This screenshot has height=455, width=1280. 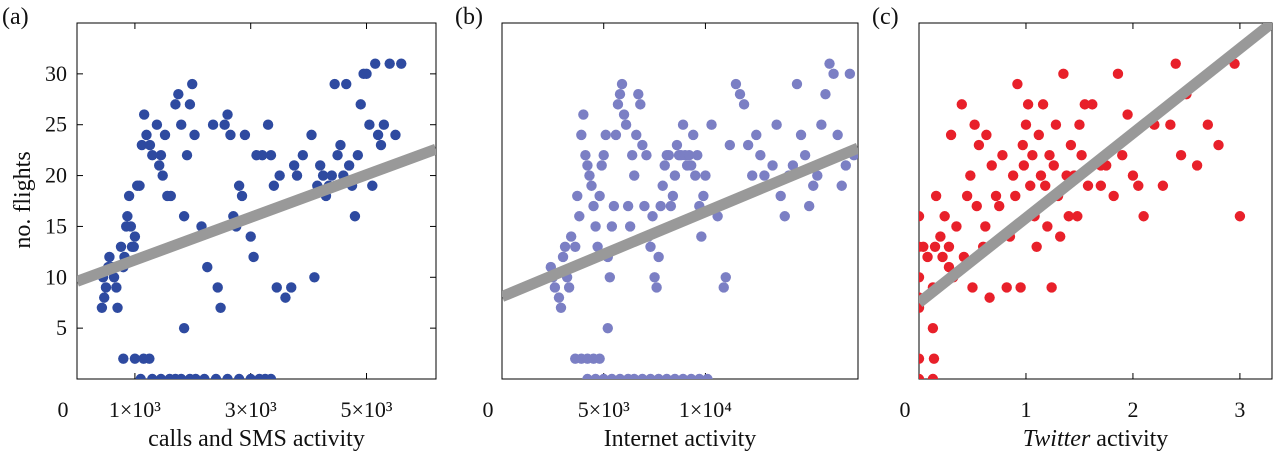 What do you see at coordinates (15, 17) in the screenshot?
I see `panel-label: (a)` at bounding box center [15, 17].